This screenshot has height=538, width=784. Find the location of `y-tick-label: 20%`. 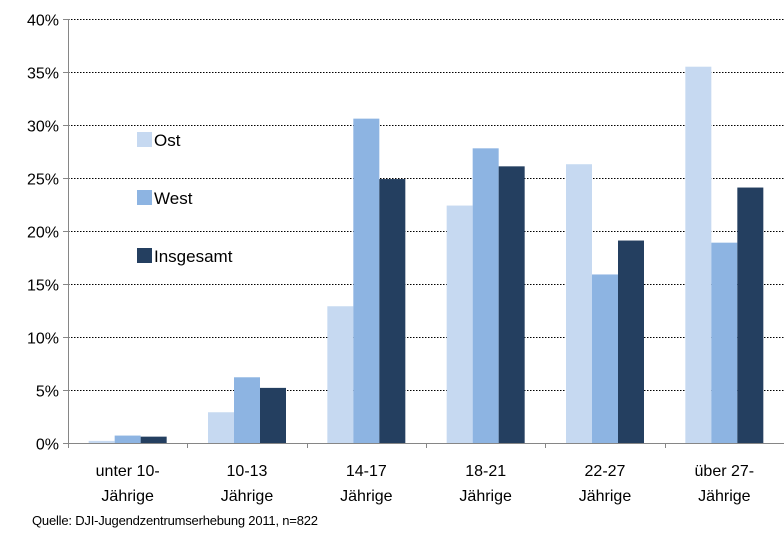

y-tick-label: 20% is located at coordinates (43, 233).